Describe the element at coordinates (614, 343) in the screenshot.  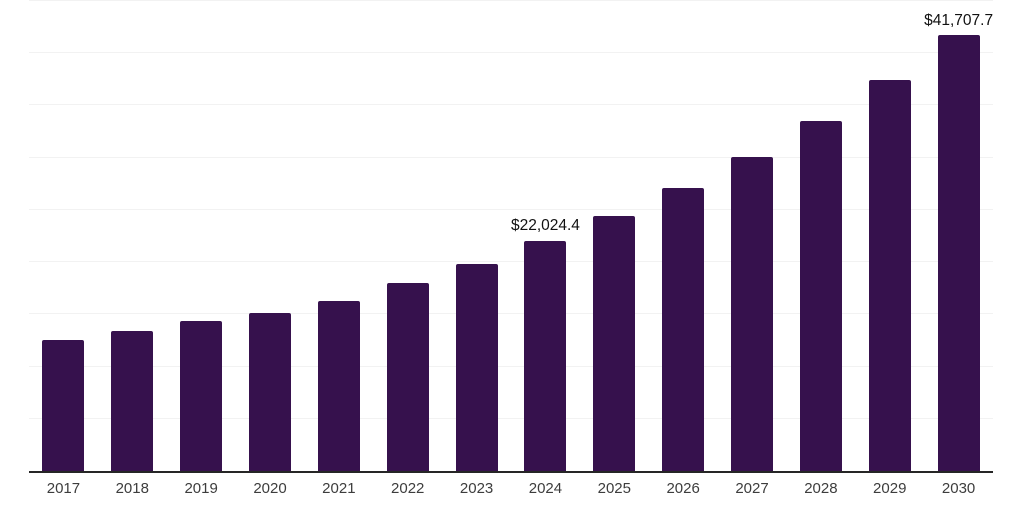
I see `bar-2025` at that location.